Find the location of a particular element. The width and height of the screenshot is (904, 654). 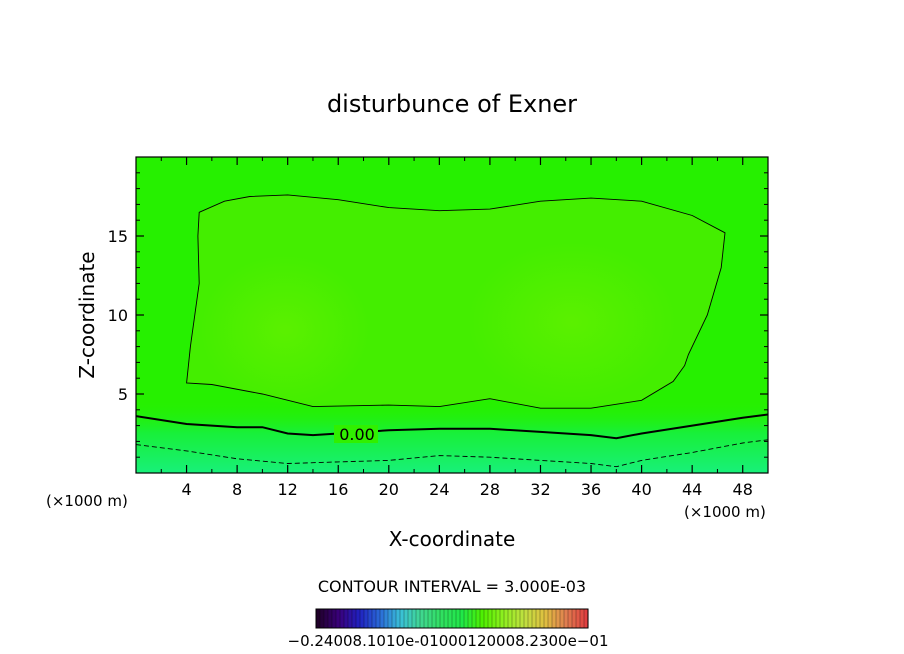

core-fill-right is located at coordinates (572, 322).